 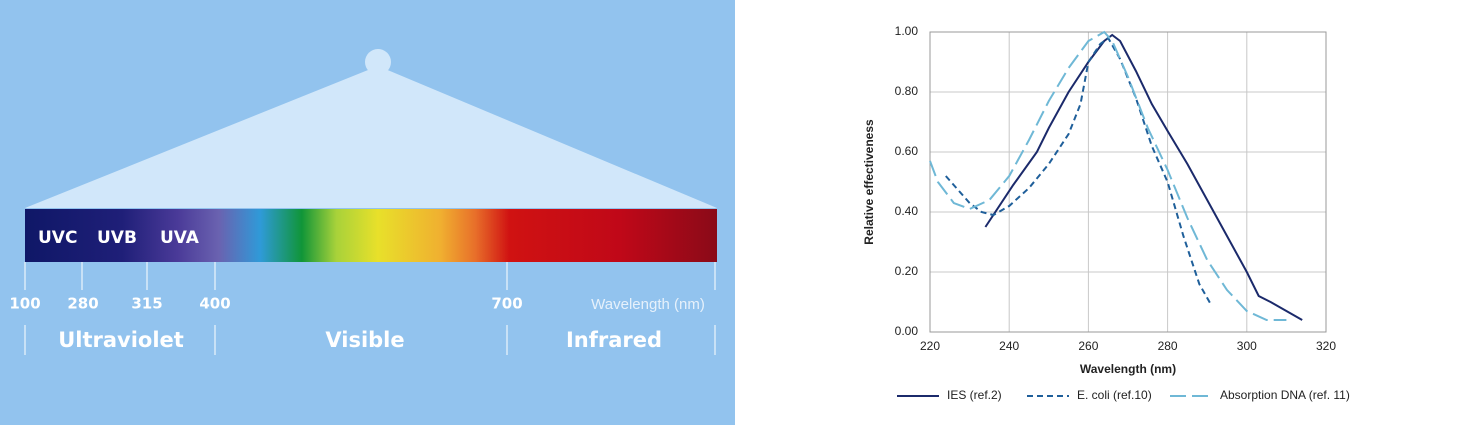 What do you see at coordinates (614, 340) in the screenshot?
I see `region-label: Infrared` at bounding box center [614, 340].